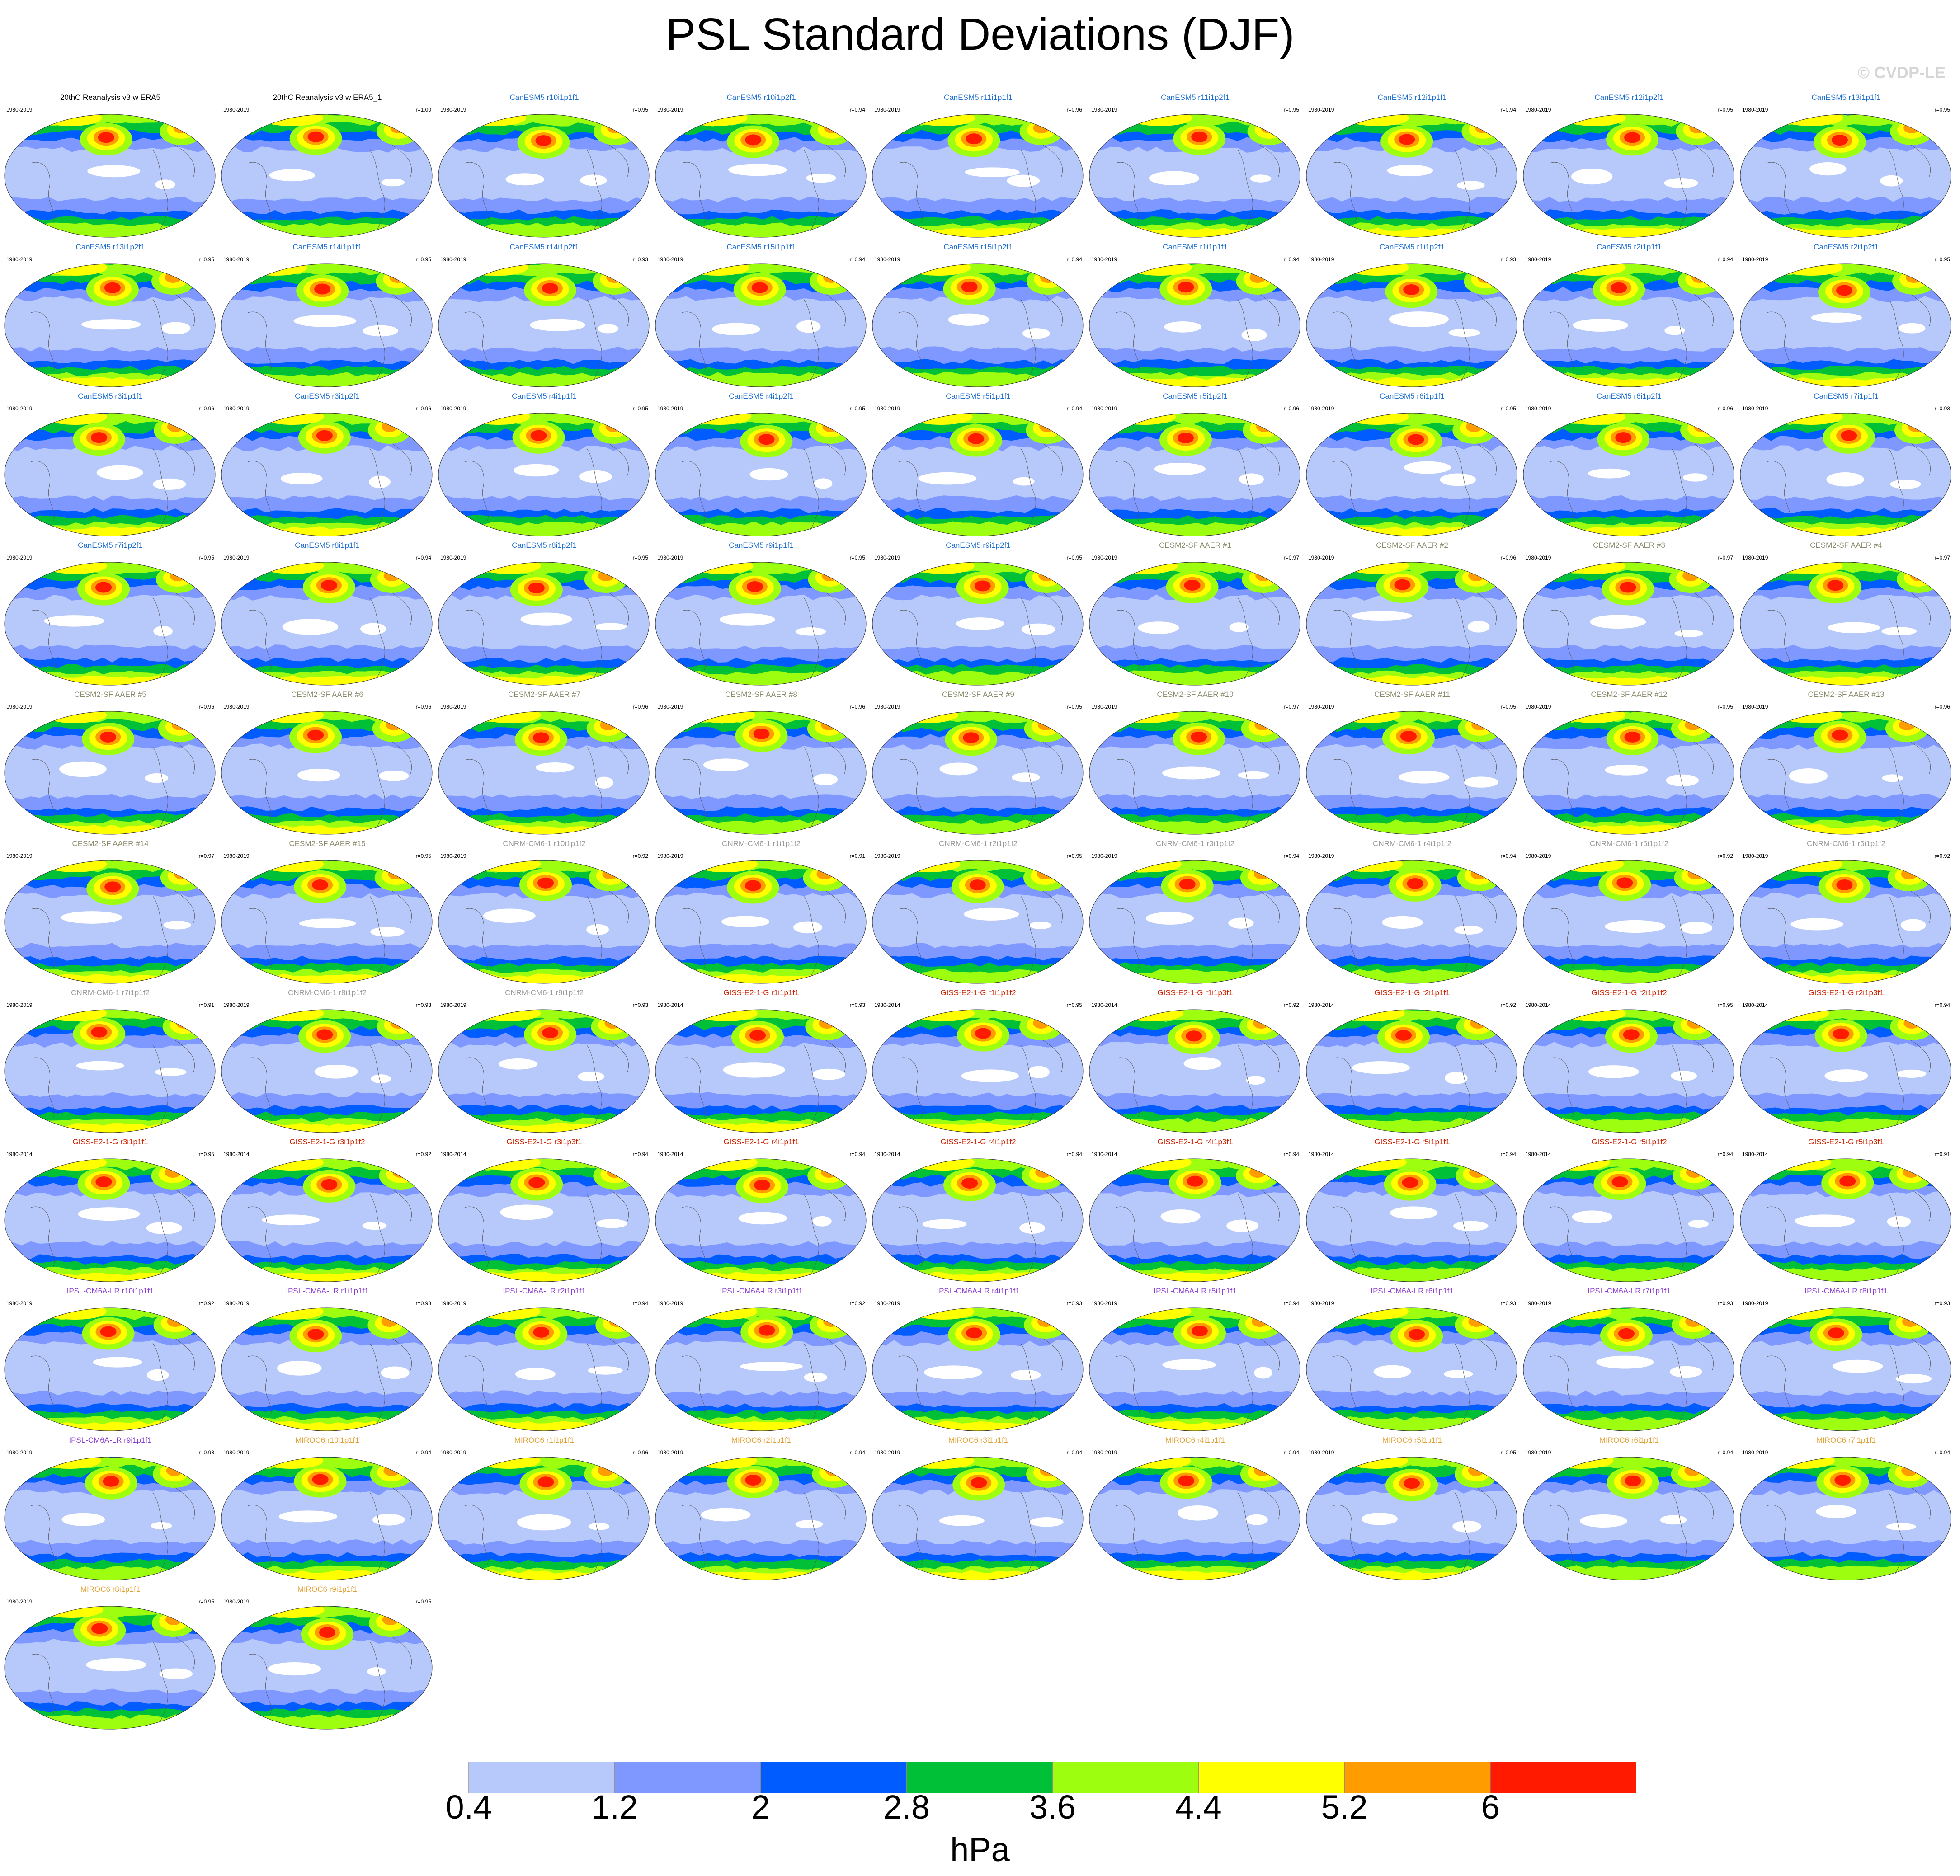 This screenshot has width=1960, height=1876. Describe the element at coordinates (978, 843) in the screenshot. I see `panel-title: CNRM-CM6-1 r2i1p1f2` at that location.